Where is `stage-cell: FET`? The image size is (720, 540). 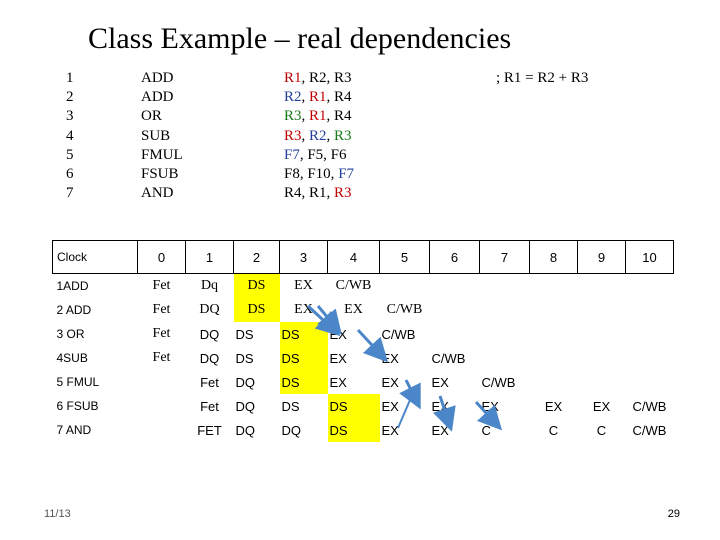 stage-cell: FET is located at coordinates (209, 430).